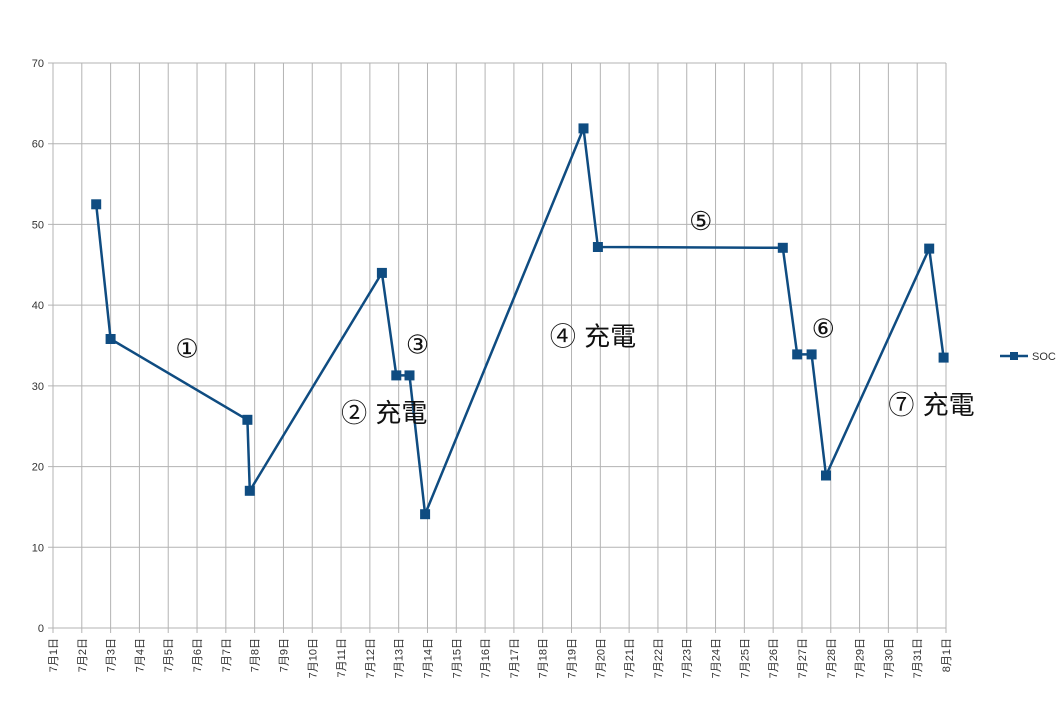 The image size is (1062, 717). Describe the element at coordinates (947, 655) in the screenshot. I see `x-tick-label: 8月1日` at that location.